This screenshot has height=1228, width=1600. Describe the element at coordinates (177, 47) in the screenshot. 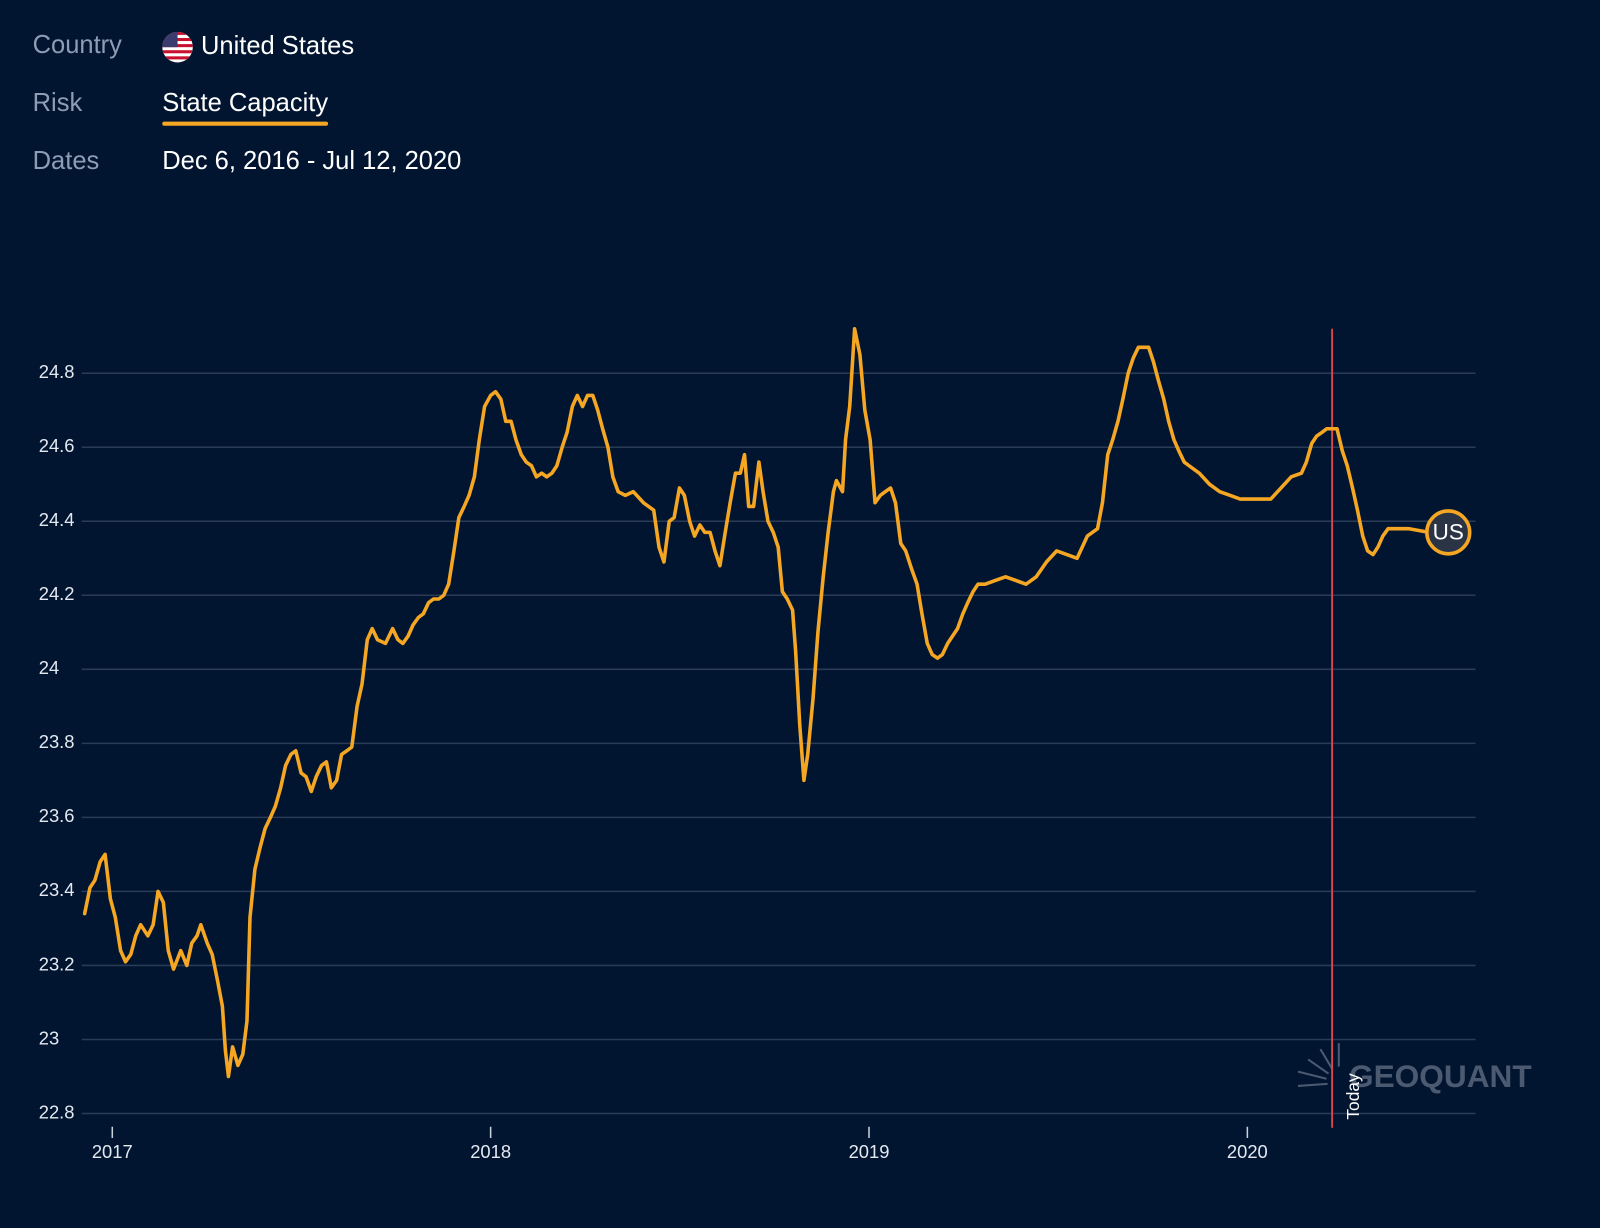

I see `flag-icon` at that location.